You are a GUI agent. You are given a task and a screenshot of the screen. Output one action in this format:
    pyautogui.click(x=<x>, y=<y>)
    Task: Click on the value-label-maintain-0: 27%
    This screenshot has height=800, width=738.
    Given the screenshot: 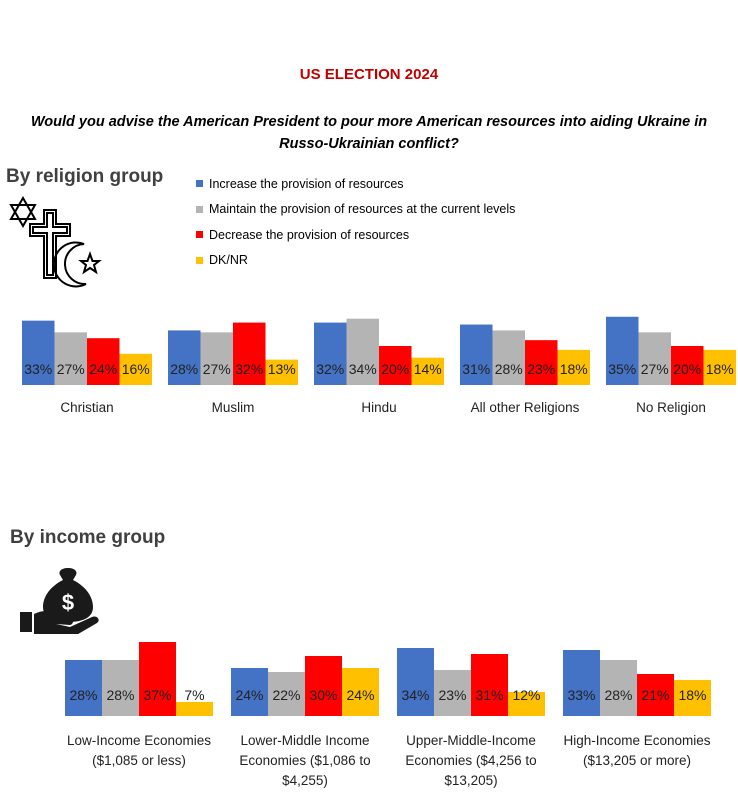 What is the action you would take?
    pyautogui.click(x=71, y=369)
    